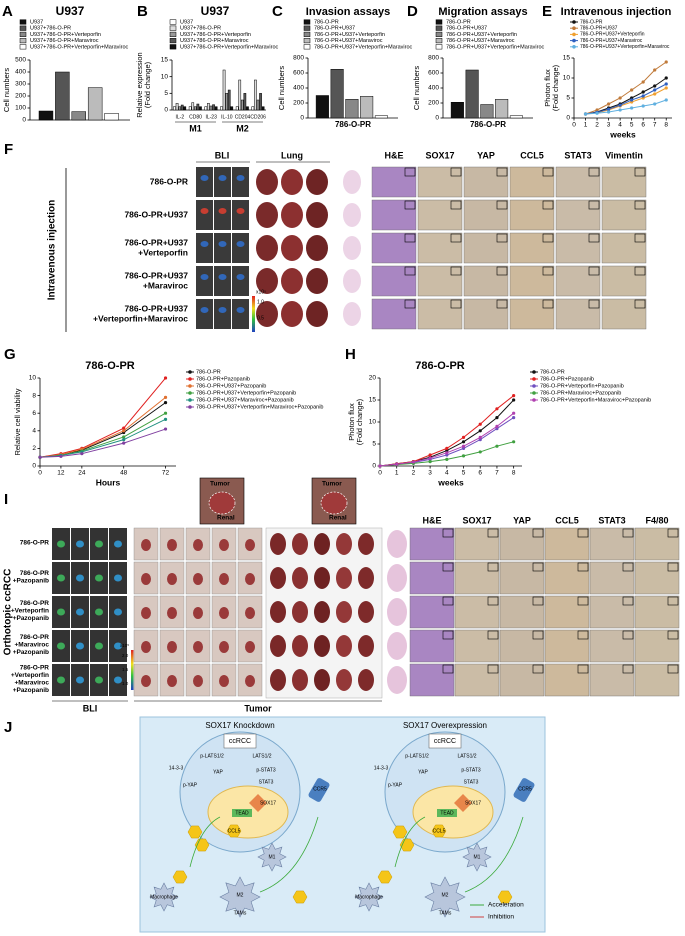  I want to click on legend-label: U937+786-O-PR, so click(200, 29).